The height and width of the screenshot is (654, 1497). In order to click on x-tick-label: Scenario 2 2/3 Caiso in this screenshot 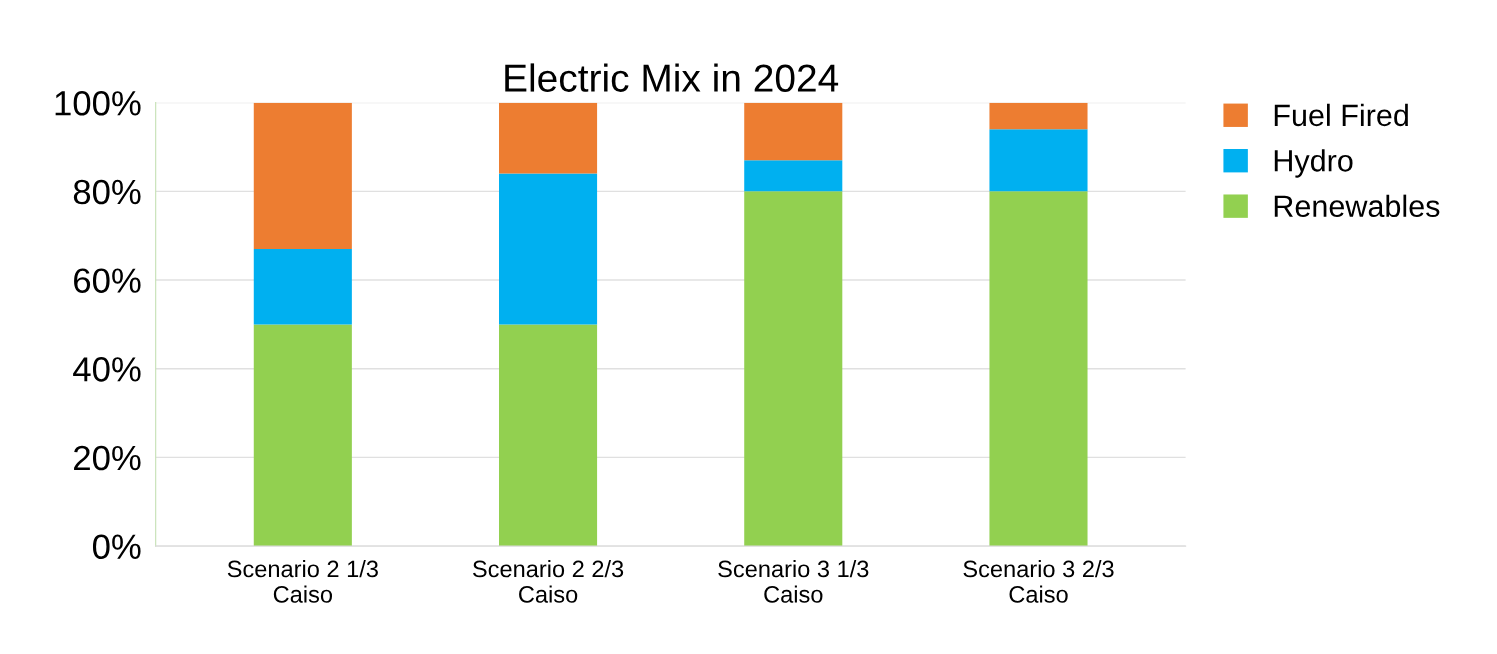, I will do `click(548, 581)`.